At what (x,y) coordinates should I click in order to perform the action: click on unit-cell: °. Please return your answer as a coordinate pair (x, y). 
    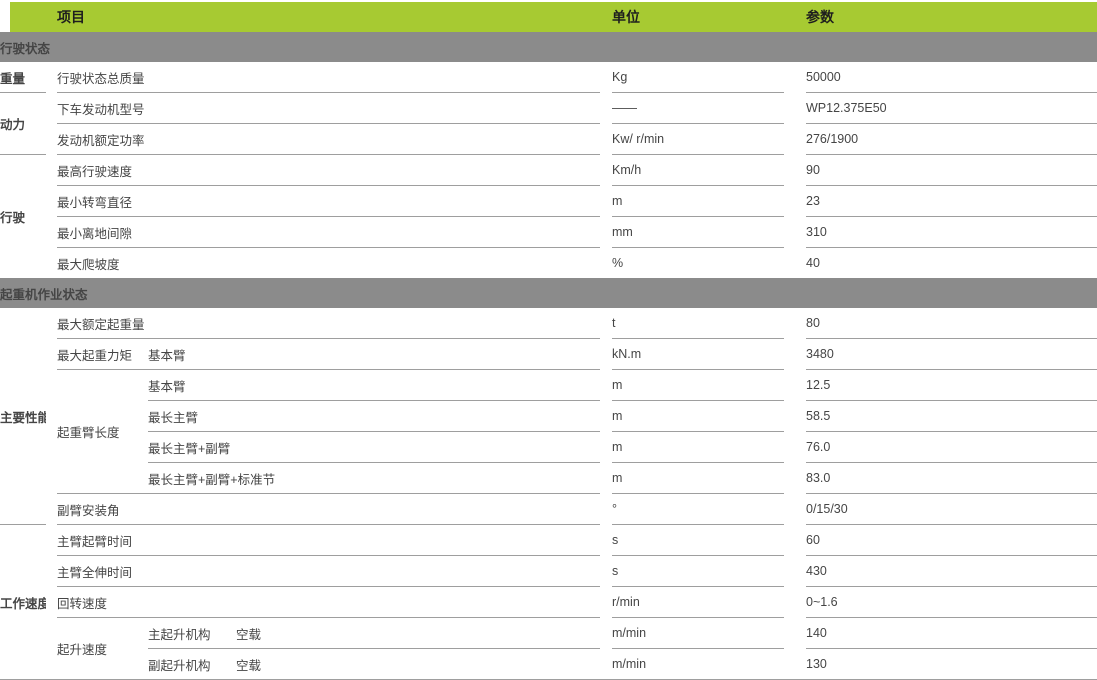
    Looking at the image, I should click on (698, 509).